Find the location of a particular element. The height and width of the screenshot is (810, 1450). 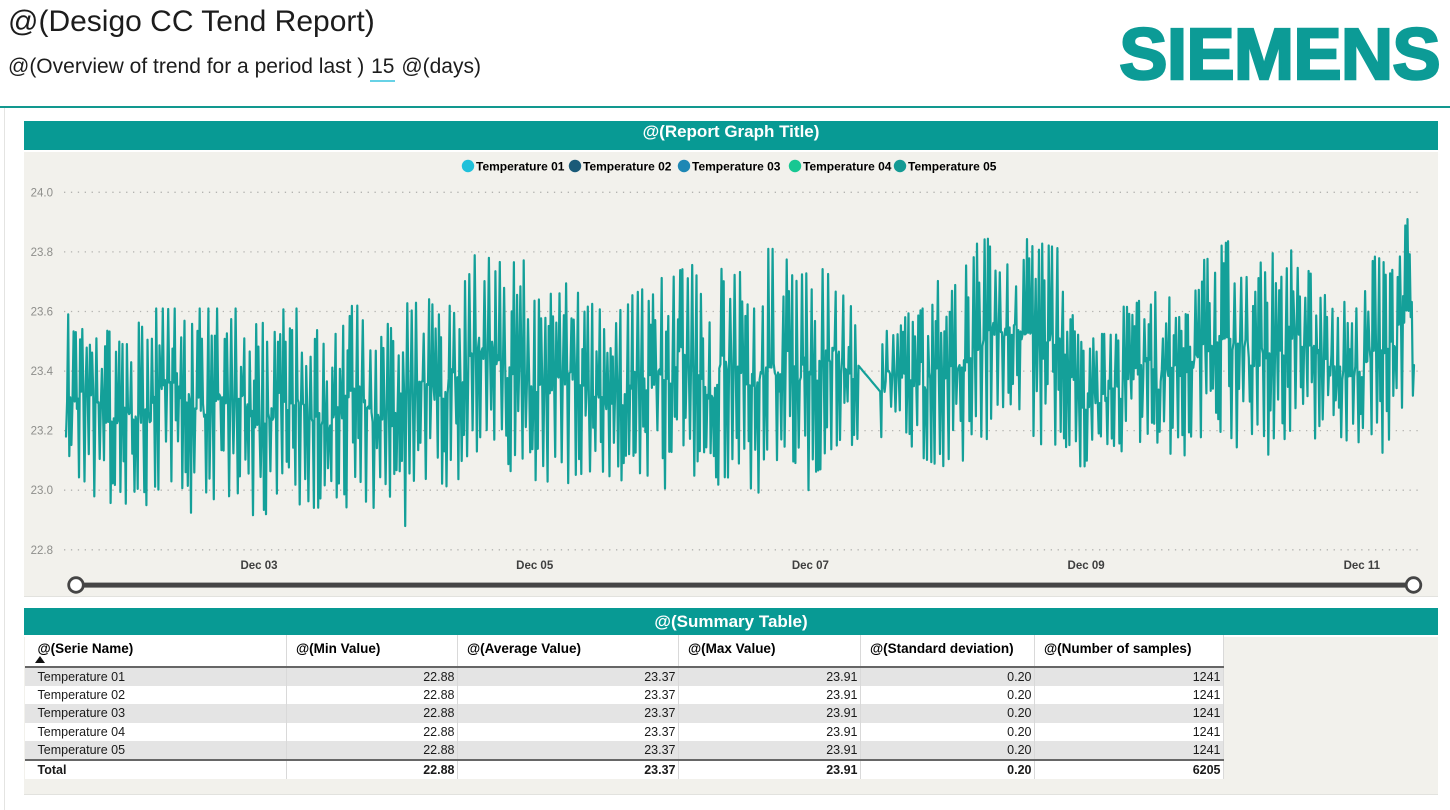

svg-text: Temperature 03 is located at coordinates (736, 167).